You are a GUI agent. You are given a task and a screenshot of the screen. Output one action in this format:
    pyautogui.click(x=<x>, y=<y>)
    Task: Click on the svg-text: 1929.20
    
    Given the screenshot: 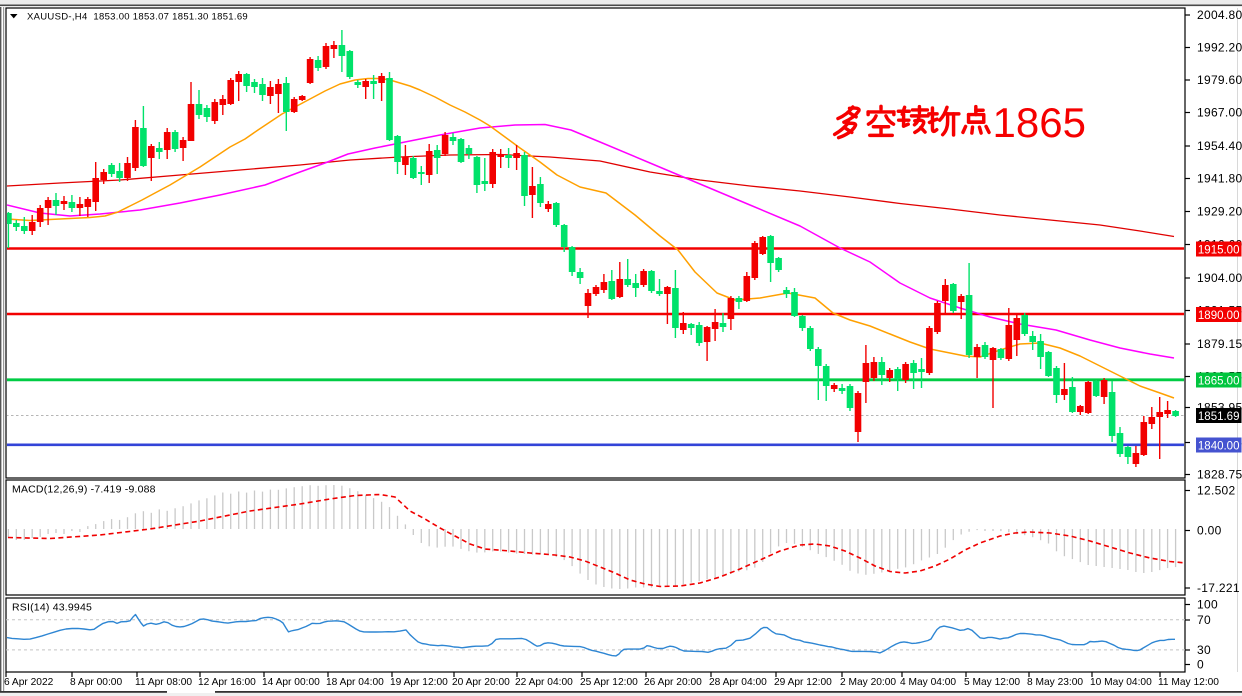 What is the action you would take?
    pyautogui.click(x=1219, y=212)
    